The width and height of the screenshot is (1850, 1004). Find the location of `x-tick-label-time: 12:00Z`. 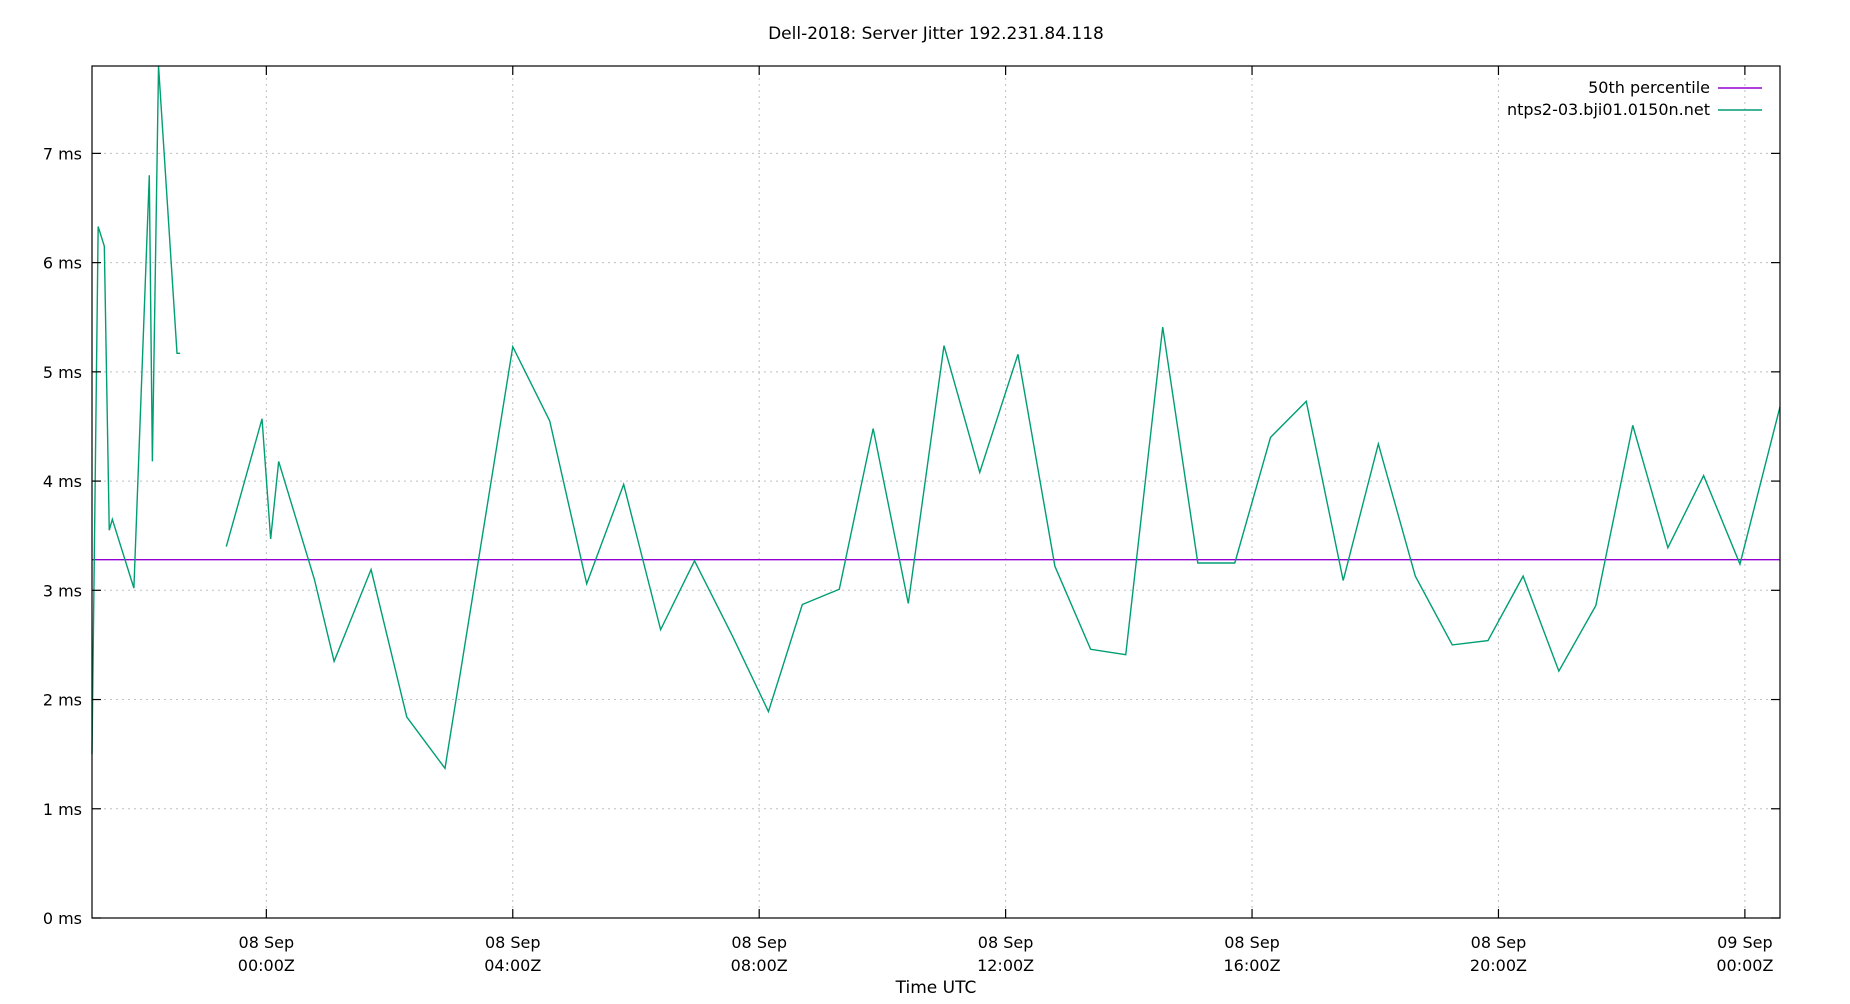

x-tick-label-time: 12:00Z is located at coordinates (1005, 965).